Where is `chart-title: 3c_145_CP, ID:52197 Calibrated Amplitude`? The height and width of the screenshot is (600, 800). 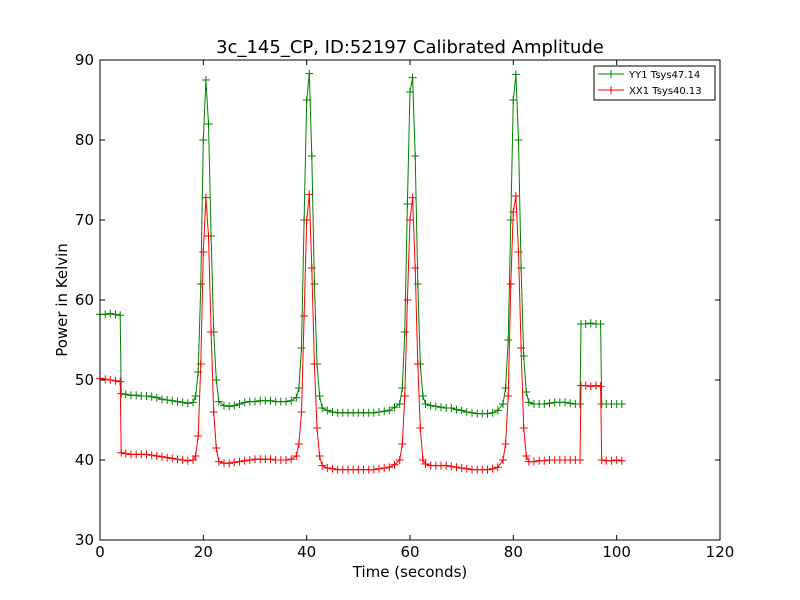
chart-title: 3c_145_CP, ID:52197 Calibrated Amplitude is located at coordinates (410, 47).